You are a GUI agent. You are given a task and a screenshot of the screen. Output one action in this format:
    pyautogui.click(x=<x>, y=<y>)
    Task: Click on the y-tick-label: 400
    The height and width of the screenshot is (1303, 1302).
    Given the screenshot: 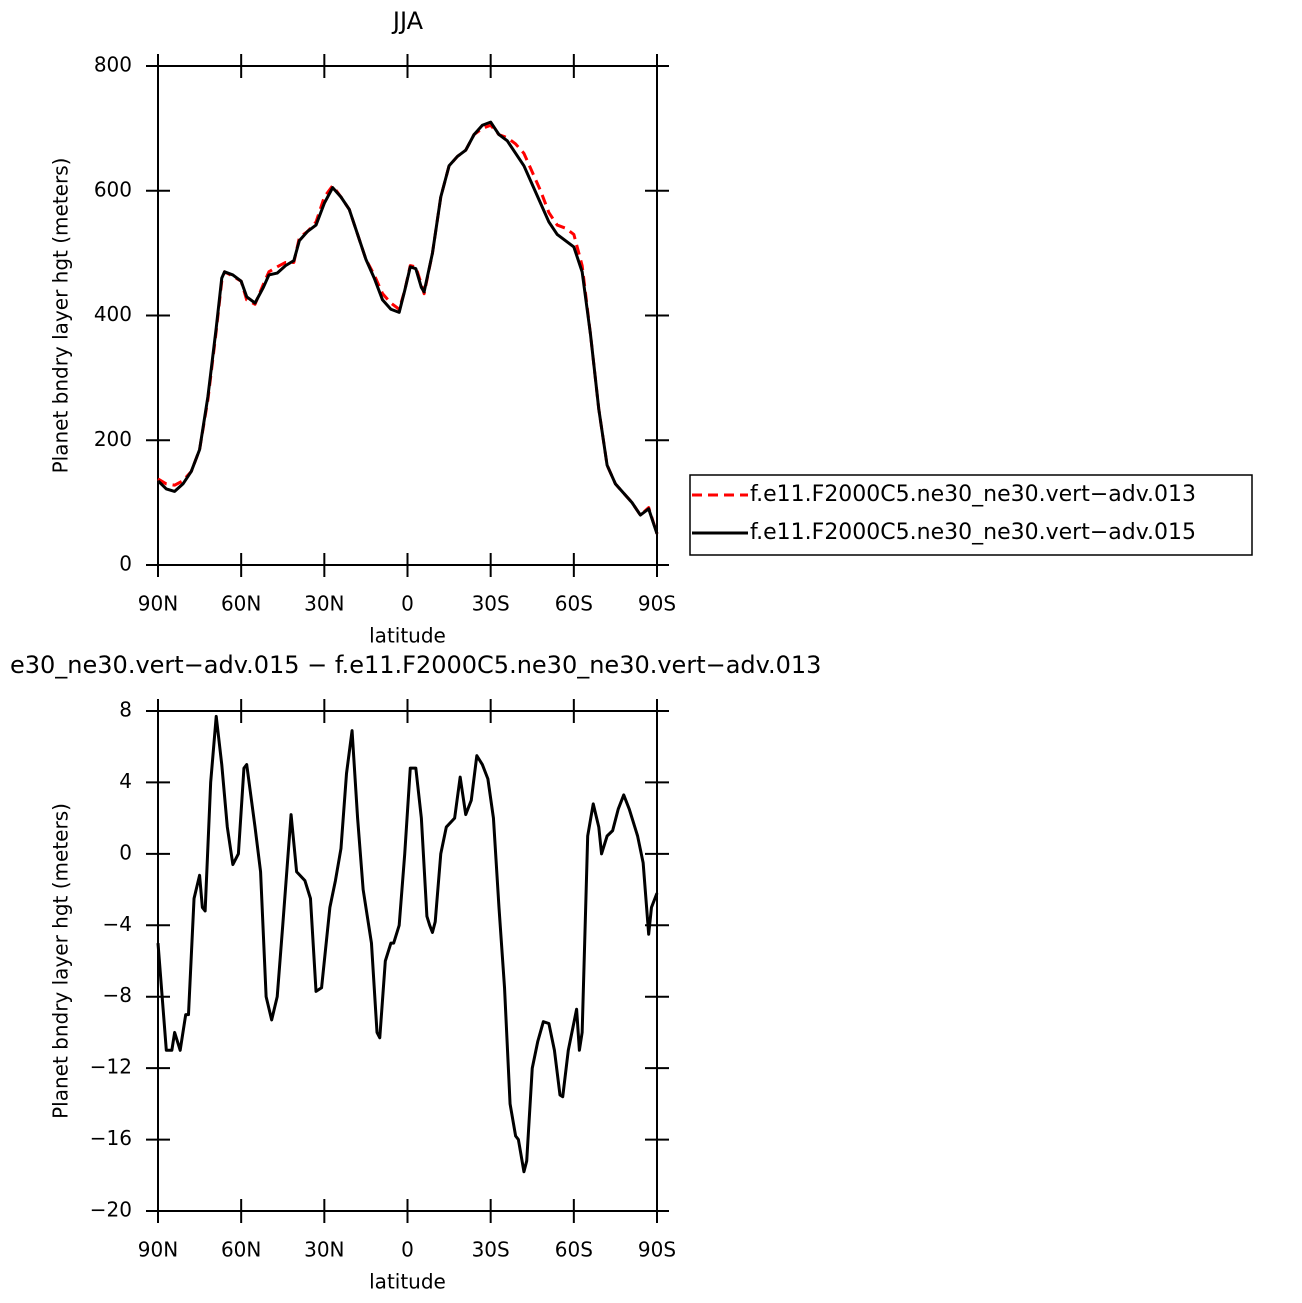 What is the action you would take?
    pyautogui.click(x=113, y=314)
    